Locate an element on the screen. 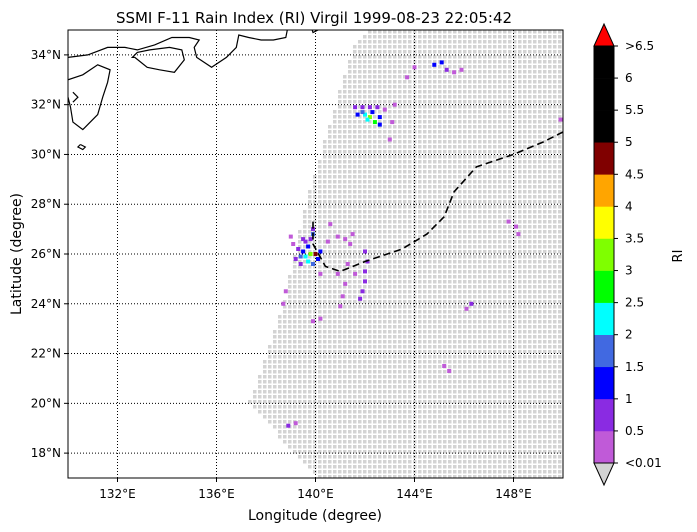 This screenshot has height=532, width=697. y-tick-label: 26°N is located at coordinates (46, 254).